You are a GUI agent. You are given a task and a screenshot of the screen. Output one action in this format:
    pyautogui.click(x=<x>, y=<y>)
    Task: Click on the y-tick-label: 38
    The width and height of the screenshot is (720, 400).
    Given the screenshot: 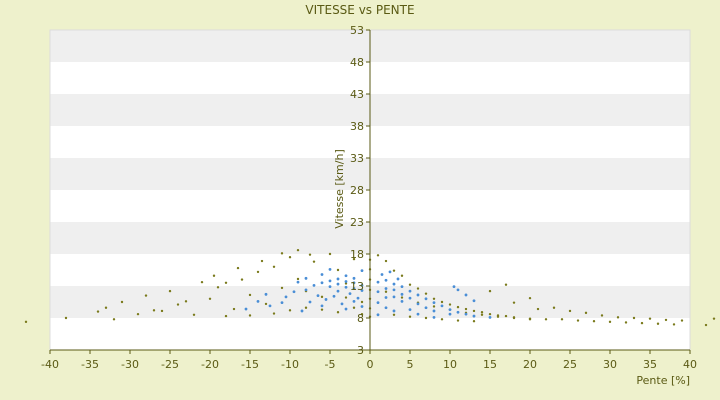 What is the action you would take?
    pyautogui.click(x=357, y=126)
    